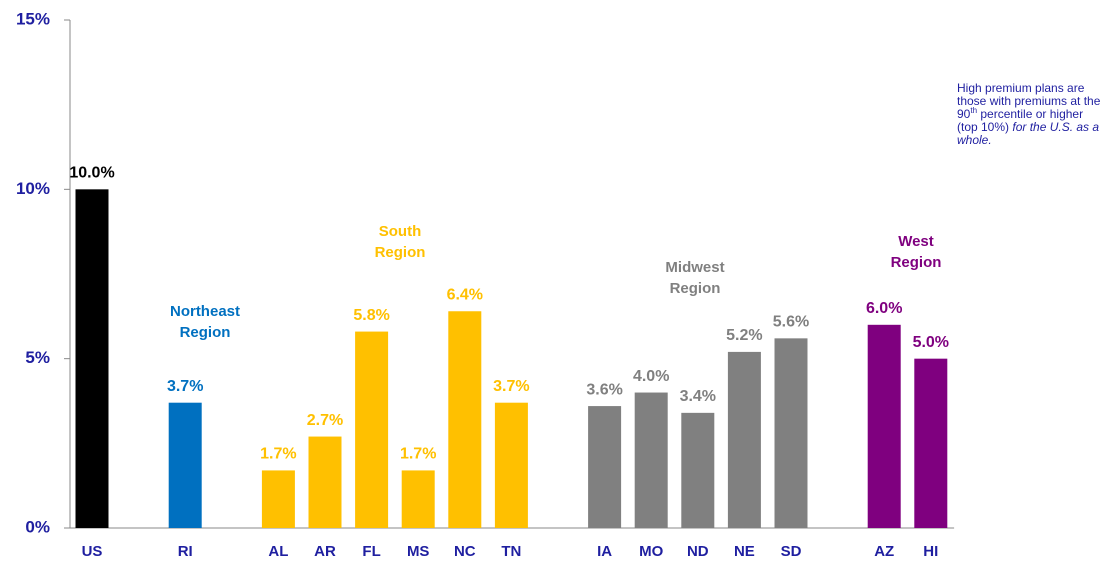  Describe the element at coordinates (325, 551) in the screenshot. I see `x-tick-label: AR` at that location.